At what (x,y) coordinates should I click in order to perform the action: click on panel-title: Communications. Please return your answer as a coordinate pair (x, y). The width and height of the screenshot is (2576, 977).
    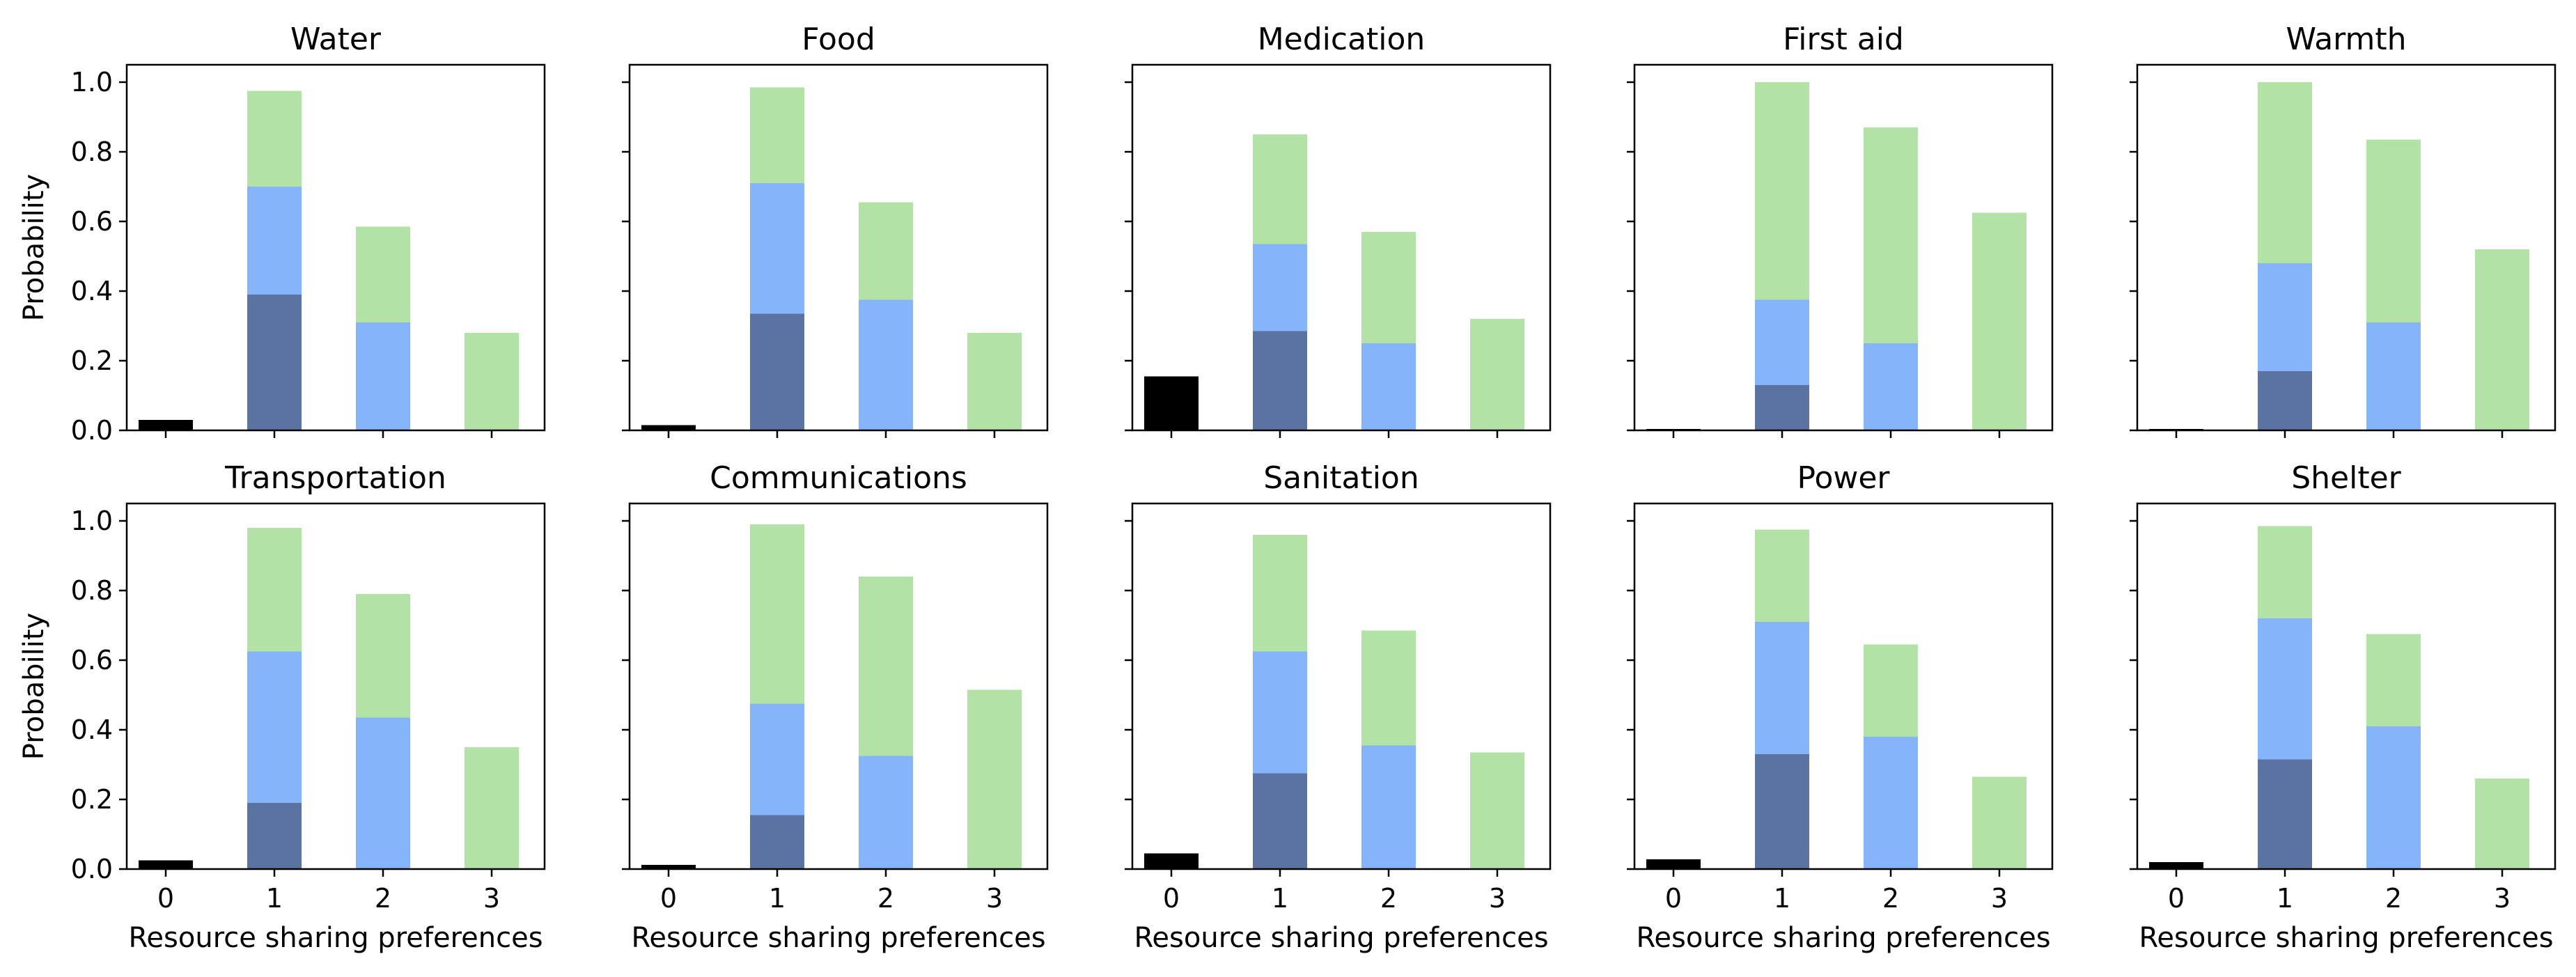
    Looking at the image, I should click on (838, 478).